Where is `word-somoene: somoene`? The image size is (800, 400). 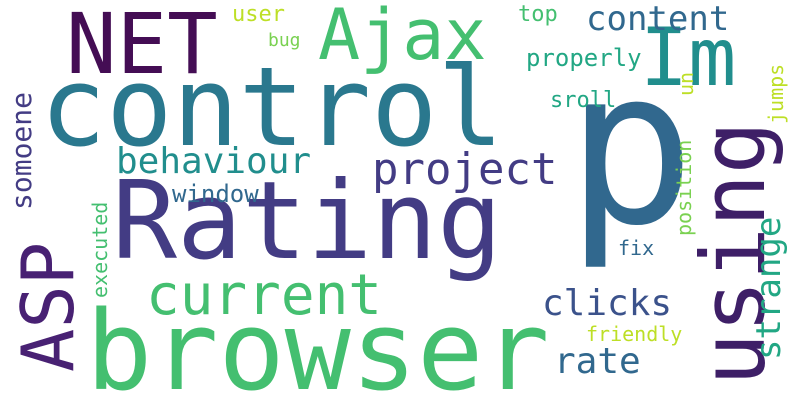 word-somoene: somoene is located at coordinates (21, 150).